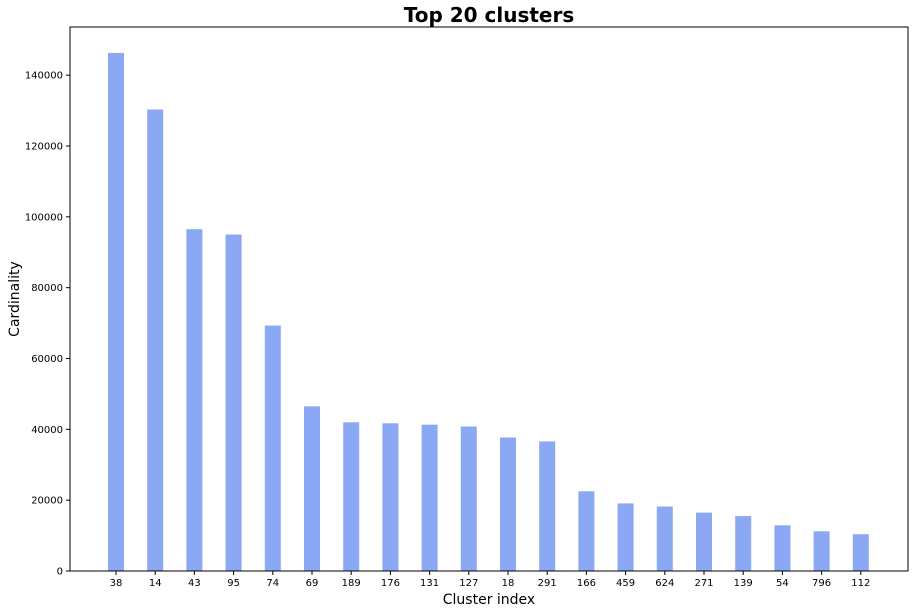 This screenshot has width=914, height=613. What do you see at coordinates (44, 217) in the screenshot?
I see `y-tick-label: 100000` at bounding box center [44, 217].